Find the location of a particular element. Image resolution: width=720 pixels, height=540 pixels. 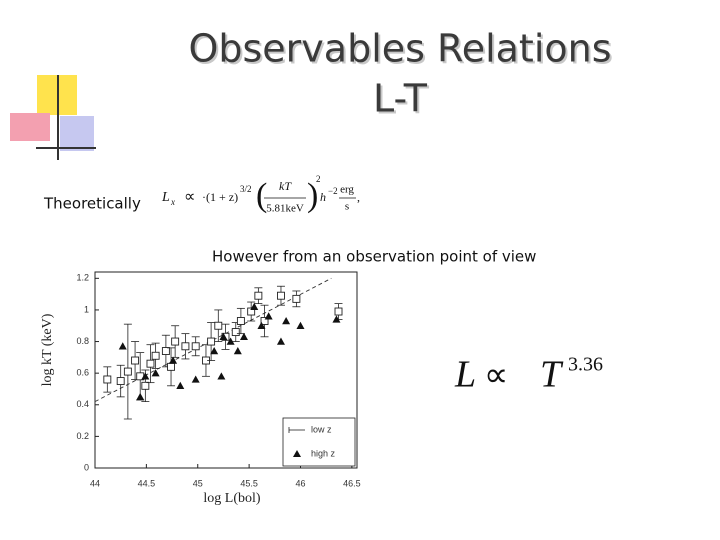

legend-label: low z is located at coordinates (321, 429).